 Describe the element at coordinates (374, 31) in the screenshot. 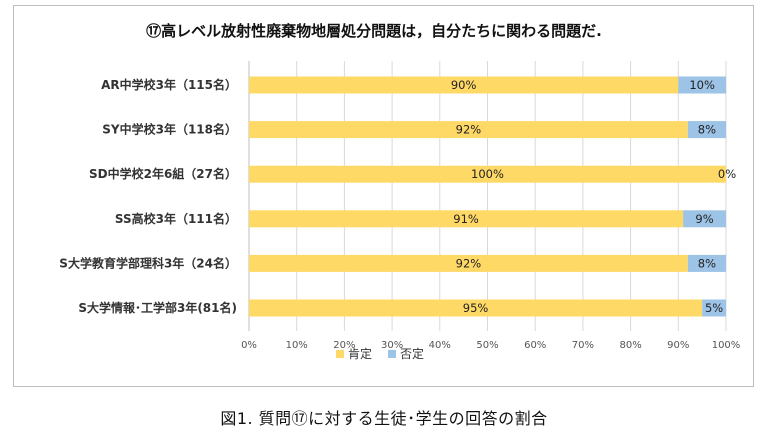

I see `chart-title: ⑰高レベル放射性廃棄物地層処分問題は，自分たちに関わる問題だ.` at that location.